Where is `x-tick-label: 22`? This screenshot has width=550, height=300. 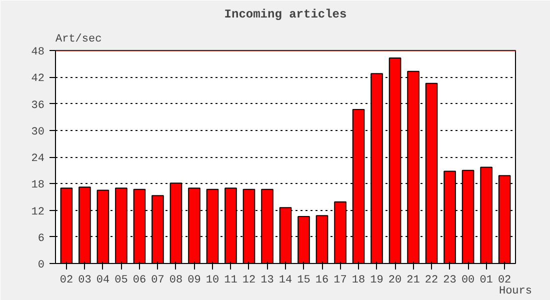 x-tick-label: 22 is located at coordinates (431, 280).